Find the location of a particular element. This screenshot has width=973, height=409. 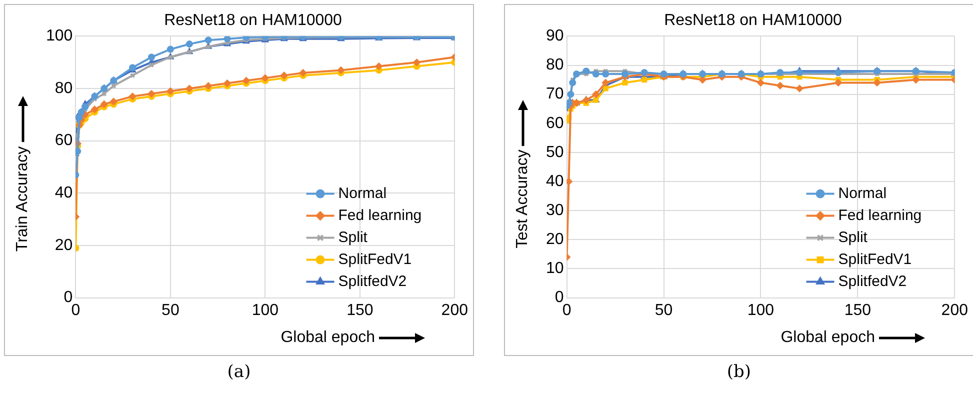

text: (a) is located at coordinates (239, 372).